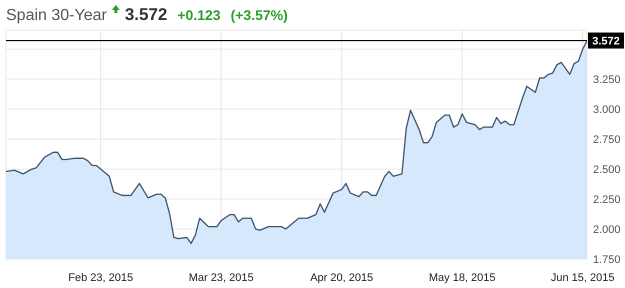  I want to click on y-tick-label: 2.000, so click(607, 230).